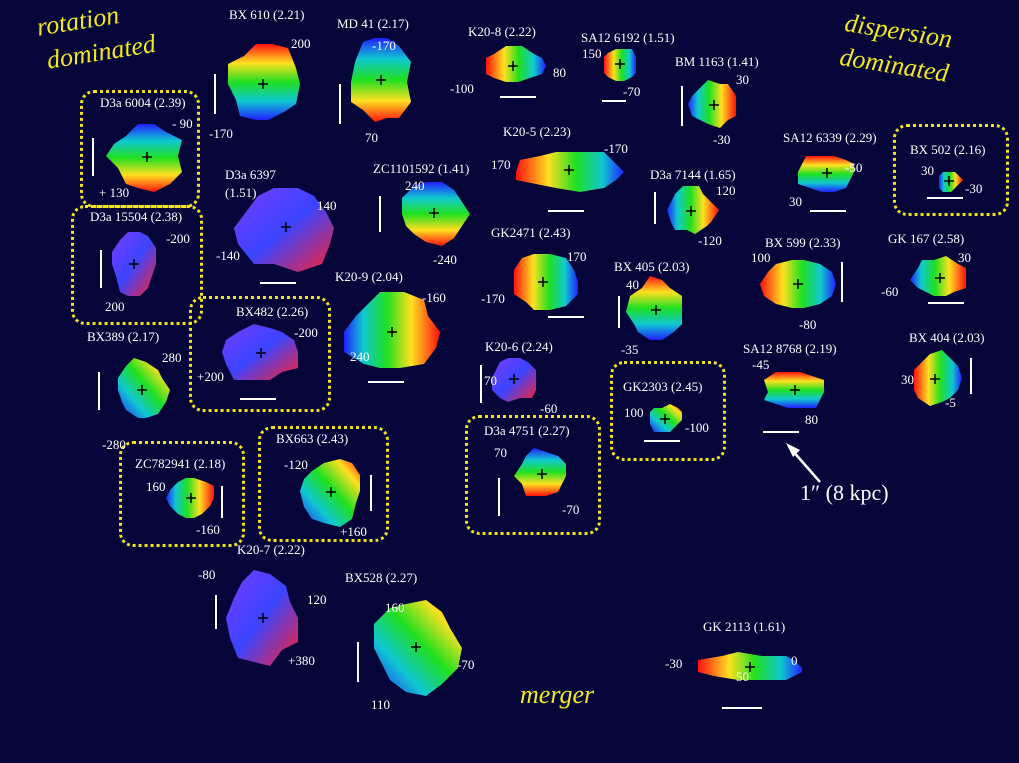 Image resolution: width=1019 pixels, height=763 pixels. What do you see at coordinates (466, 664) in the screenshot?
I see `velocity-value-bx528-1: -70` at bounding box center [466, 664].